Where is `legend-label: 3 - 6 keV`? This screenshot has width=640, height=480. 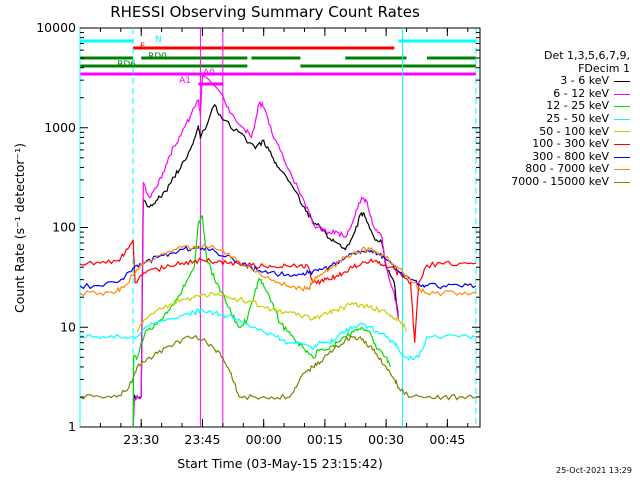 legend-label: 3 - 6 keV is located at coordinates (584, 81).